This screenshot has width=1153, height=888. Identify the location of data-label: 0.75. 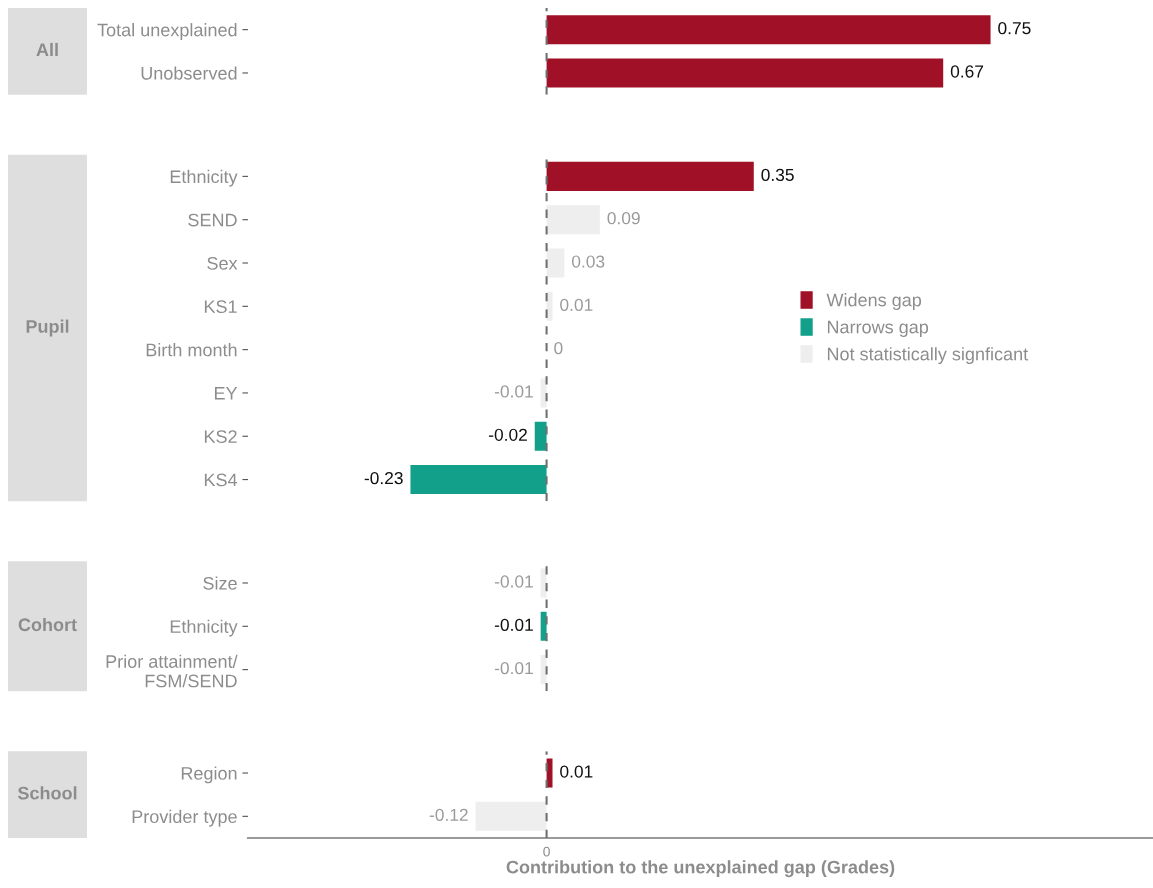
(1014, 28).